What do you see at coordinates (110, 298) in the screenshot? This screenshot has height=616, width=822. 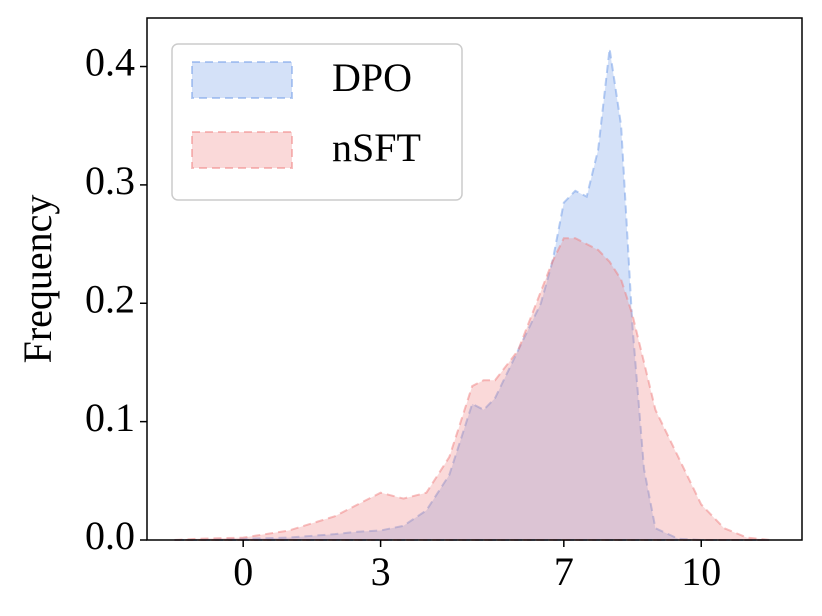 I see `y-tick-label: 0.2` at bounding box center [110, 298].